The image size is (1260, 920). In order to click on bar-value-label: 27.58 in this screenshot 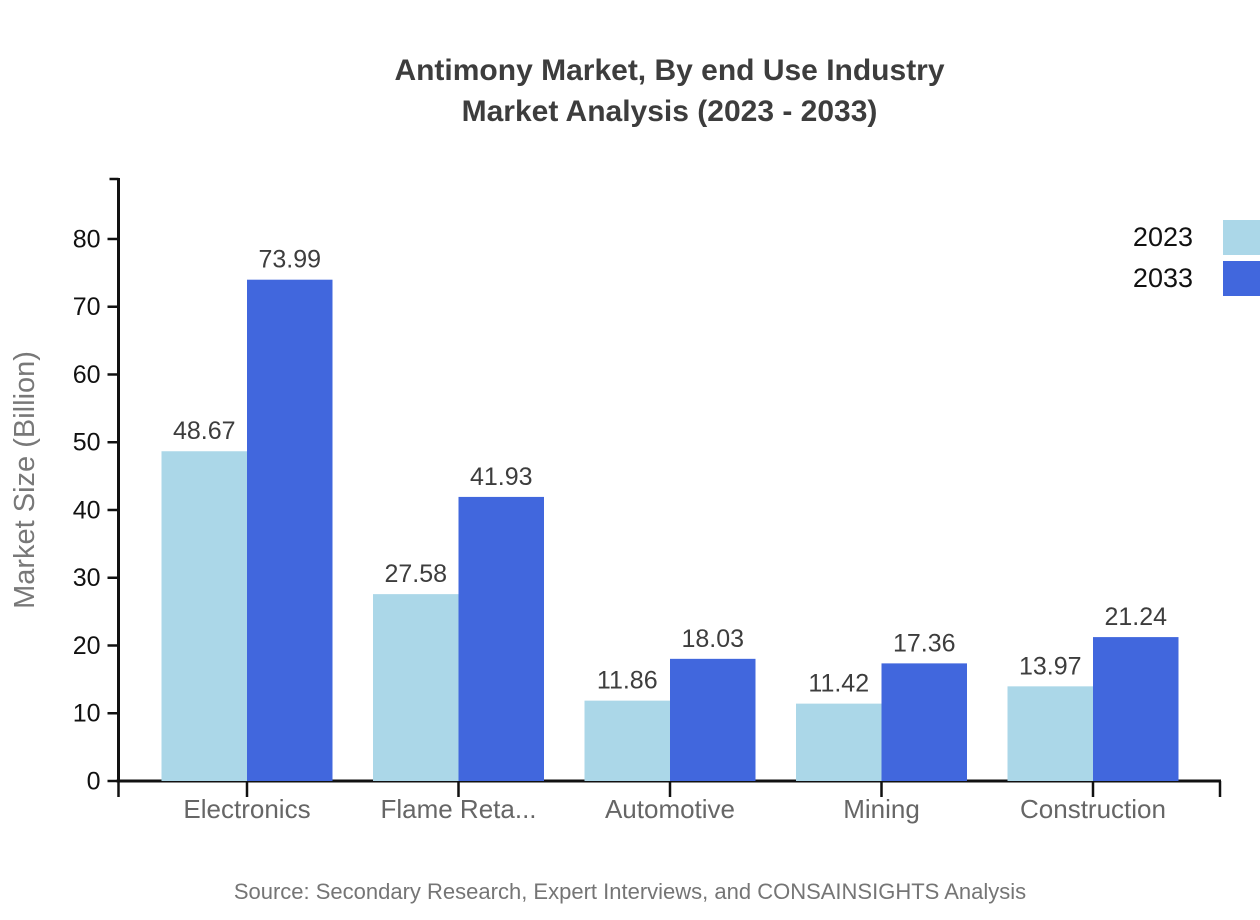, I will do `click(415, 574)`.